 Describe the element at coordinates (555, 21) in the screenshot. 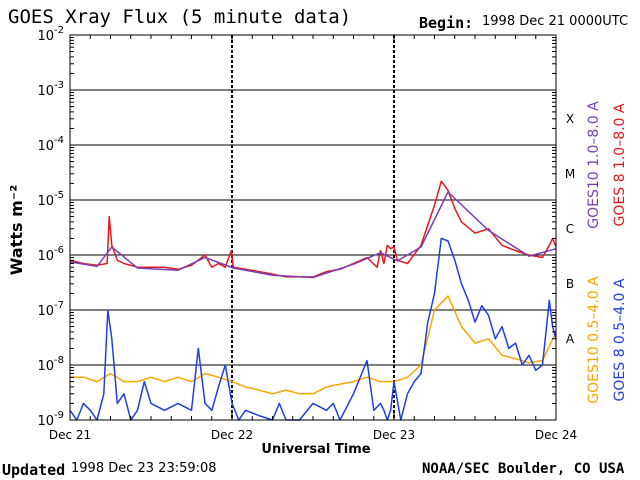

I see `begin-value: 1998 Dec 21 0000UTC` at that location.